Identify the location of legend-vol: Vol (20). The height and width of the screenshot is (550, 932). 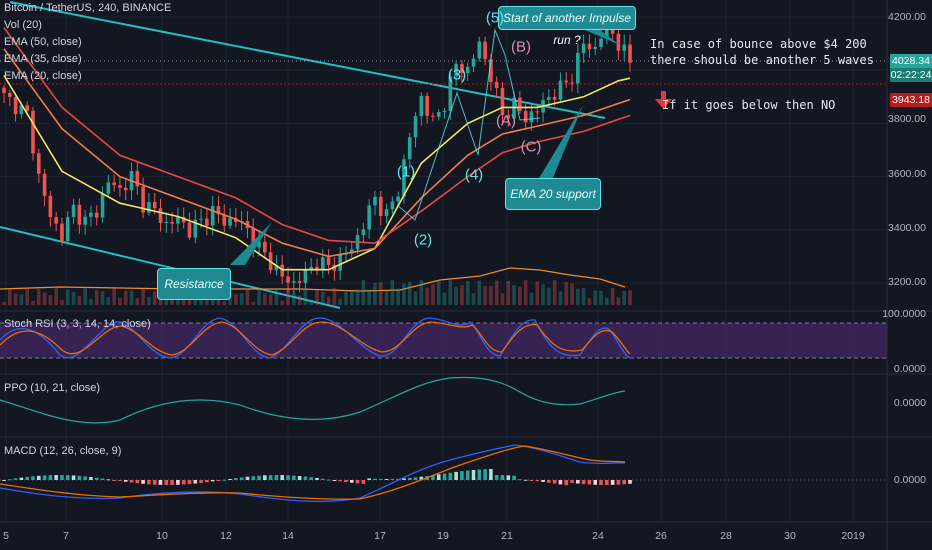
(23, 25).